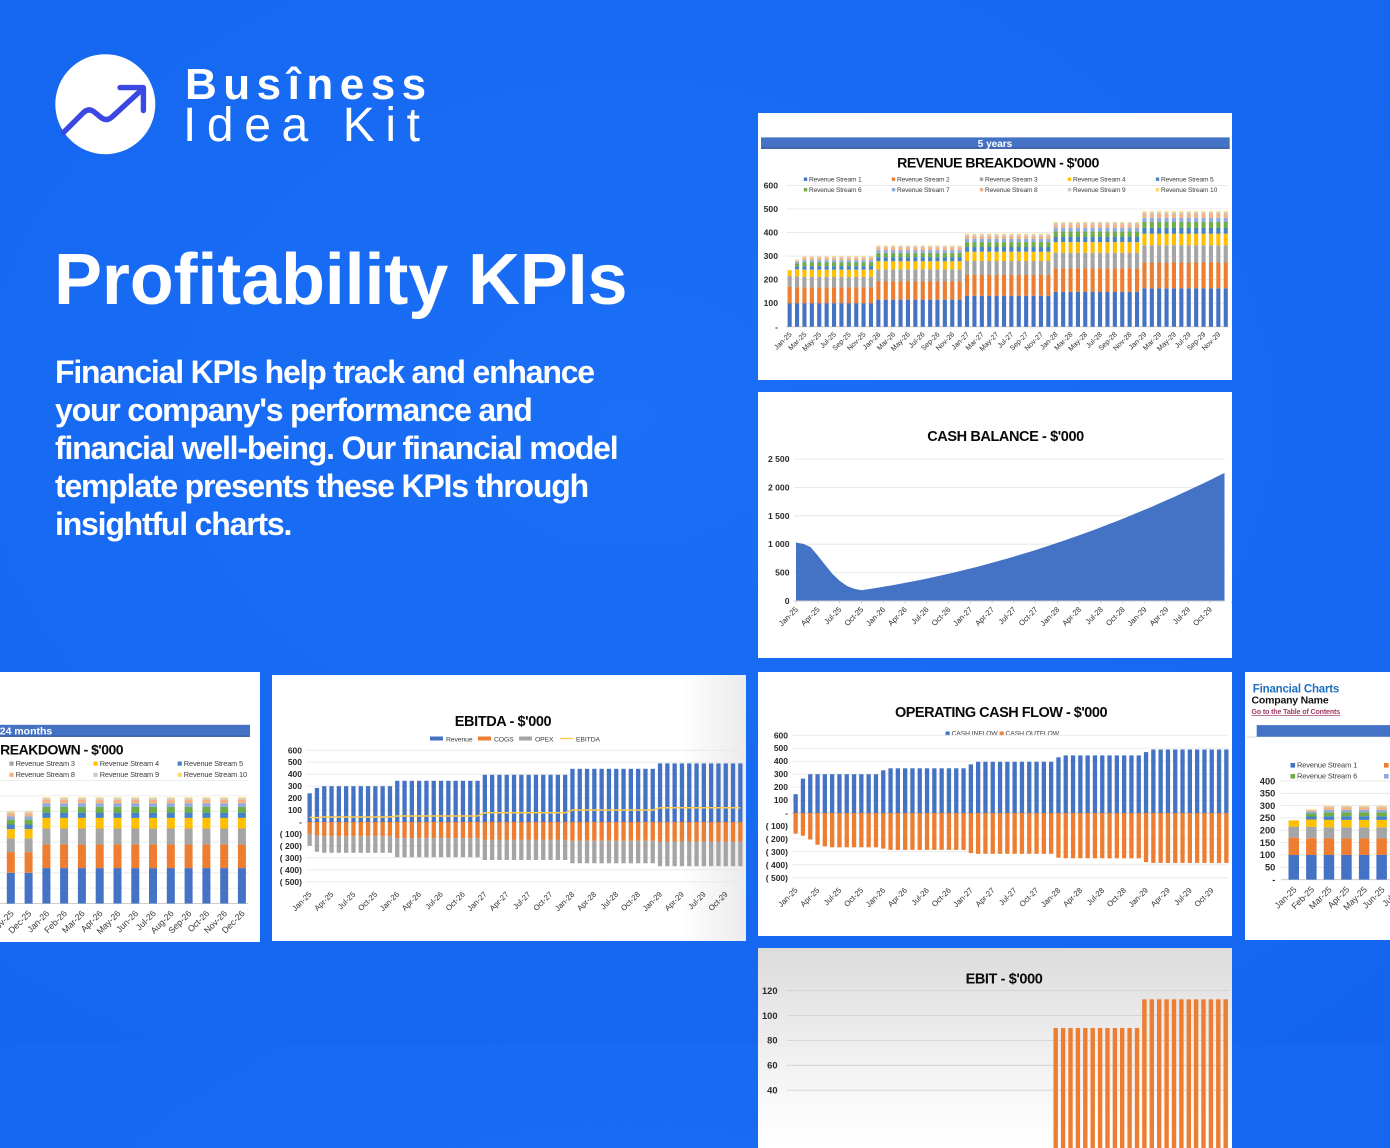 This screenshot has height=1148, width=1390. I want to click on svg-text: 5 years, so click(995, 144).